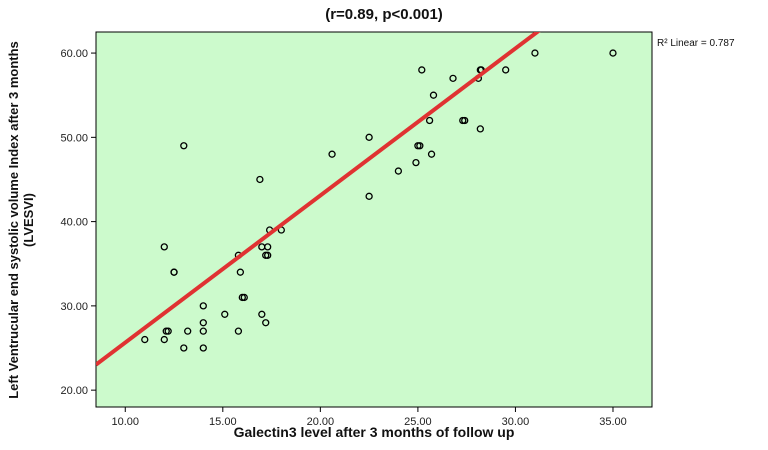 Image resolution: width=768 pixels, height=450 pixels. What do you see at coordinates (74, 54) in the screenshot?
I see `y-tick-label: 60.00` at bounding box center [74, 54].